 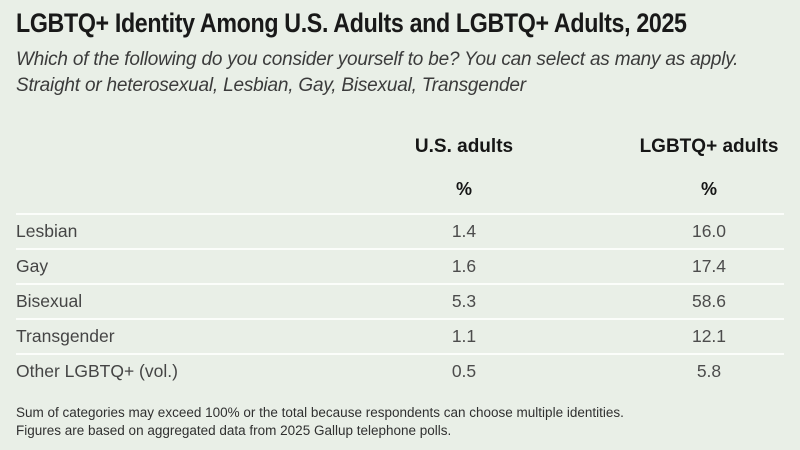 I want to click on row-label: Lesbian, so click(x=47, y=231).